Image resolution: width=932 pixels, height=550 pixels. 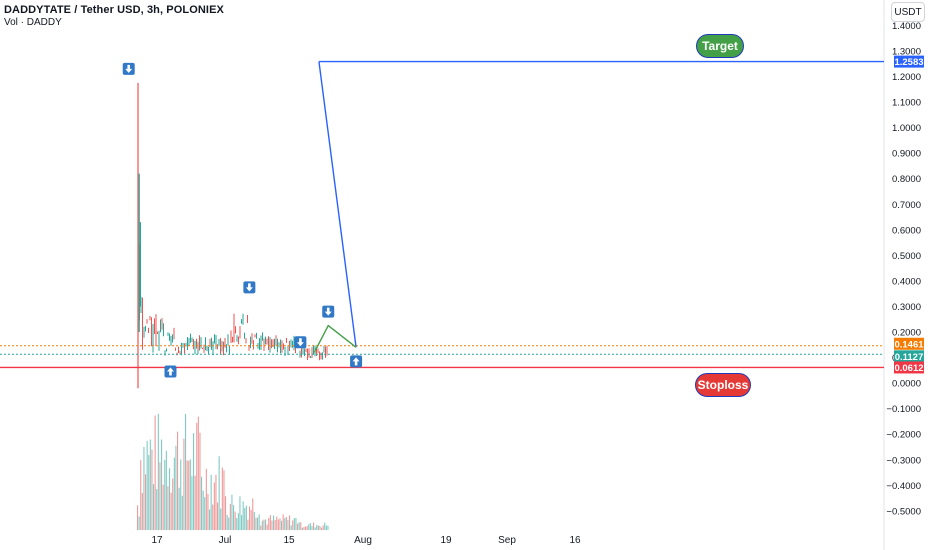 What do you see at coordinates (157, 540) in the screenshot?
I see `x-tick-label: 17` at bounding box center [157, 540].